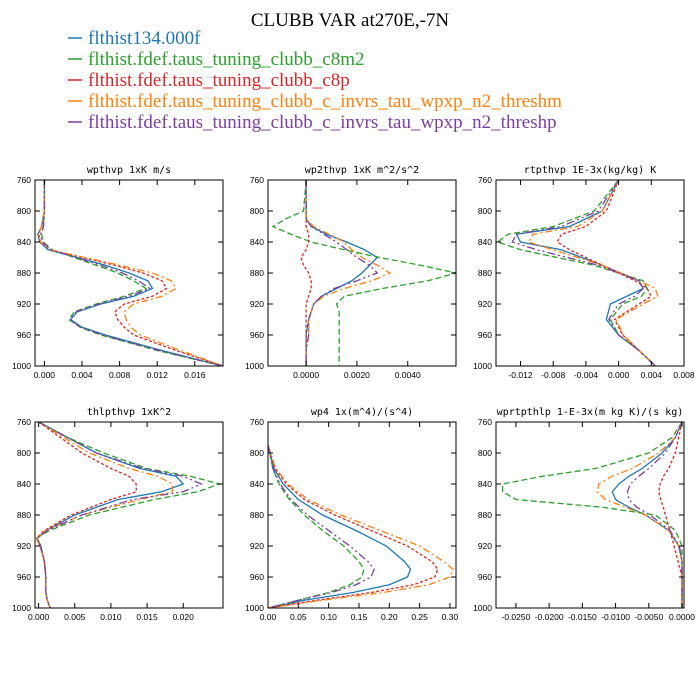  I want to click on x-tick-label: -0.0100, so click(615, 617).